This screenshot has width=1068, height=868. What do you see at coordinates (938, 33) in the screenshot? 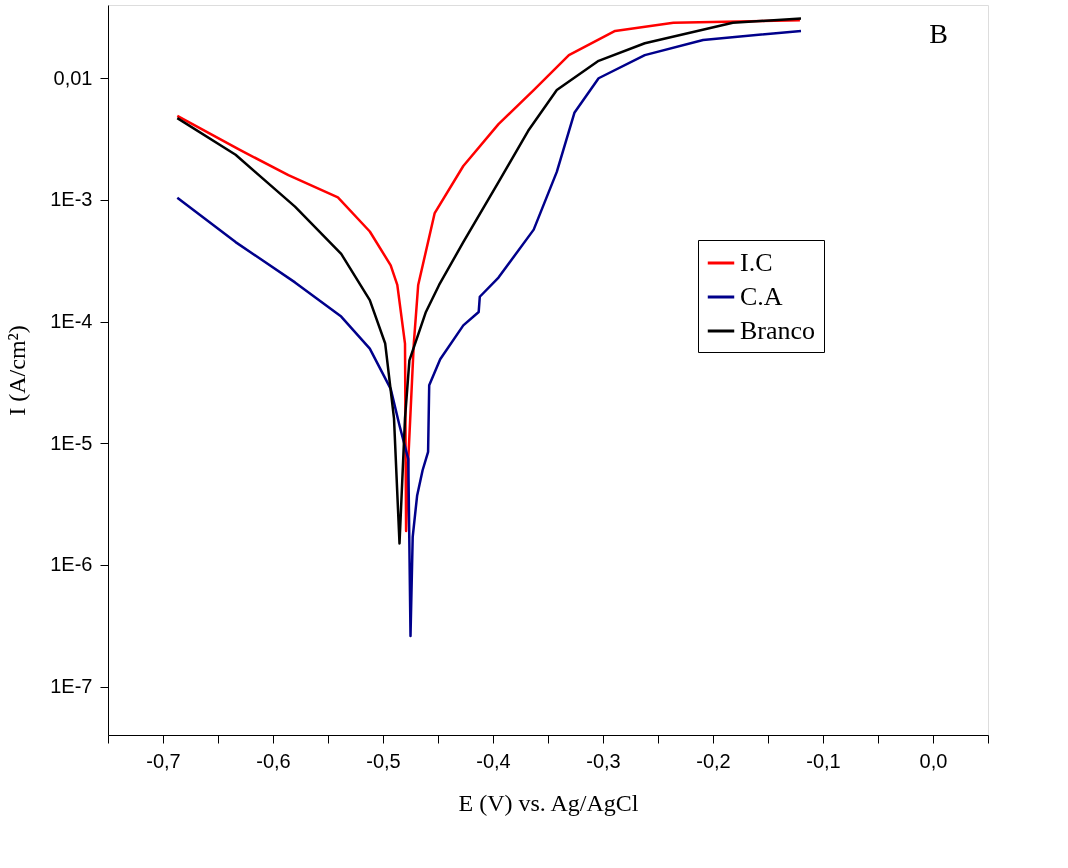
I see `annotation: B` at bounding box center [938, 33].